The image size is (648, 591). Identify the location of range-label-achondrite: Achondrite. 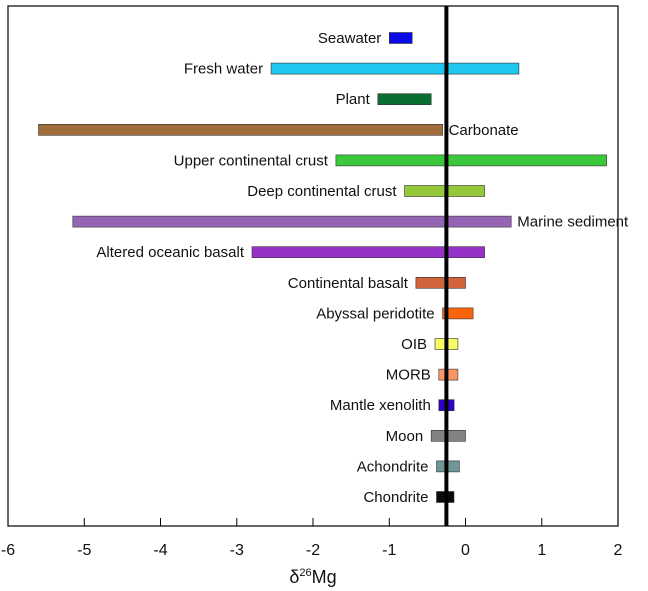
(393, 466).